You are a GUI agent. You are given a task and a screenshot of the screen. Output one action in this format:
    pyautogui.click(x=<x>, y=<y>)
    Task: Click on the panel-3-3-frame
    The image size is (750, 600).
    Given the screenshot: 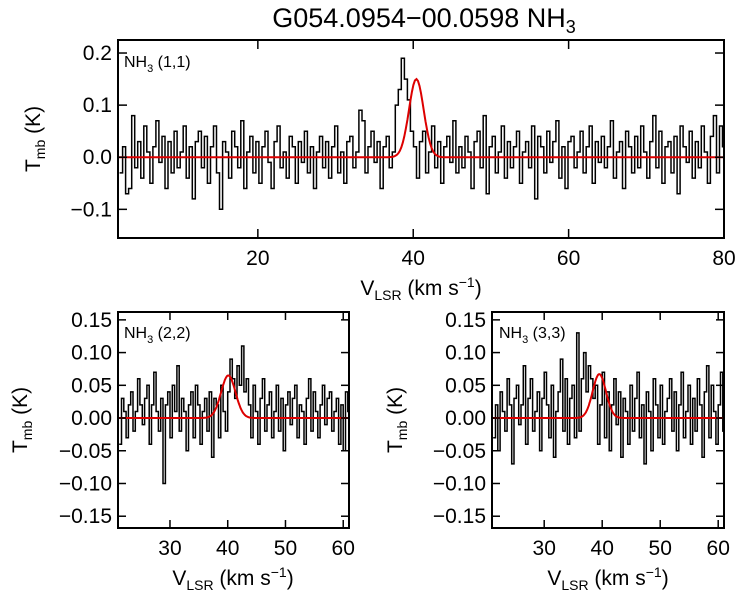 What is the action you would take?
    pyautogui.click(x=608, y=420)
    